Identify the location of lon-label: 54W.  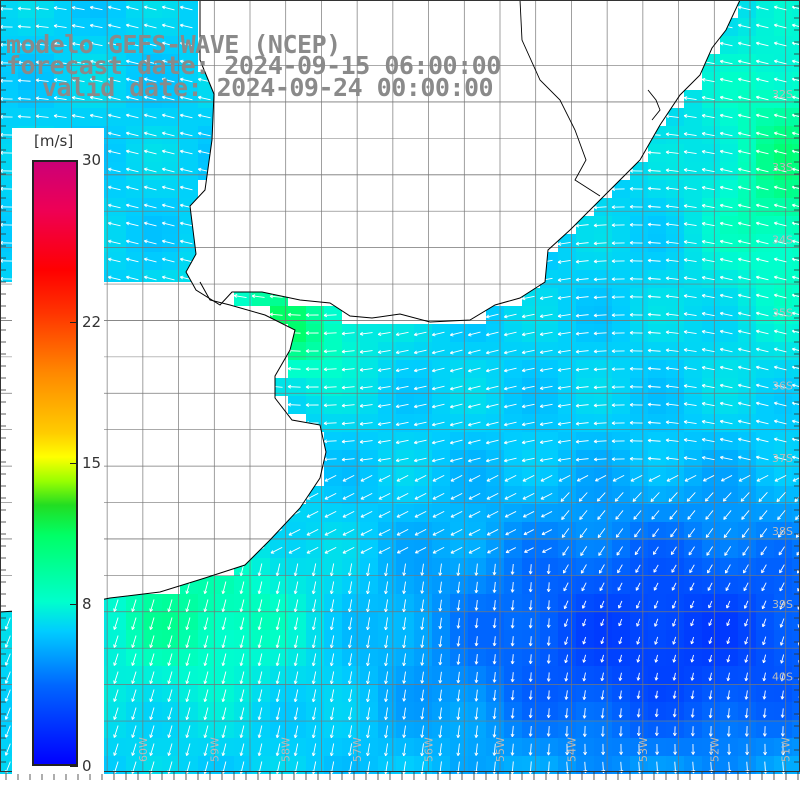
(571, 749).